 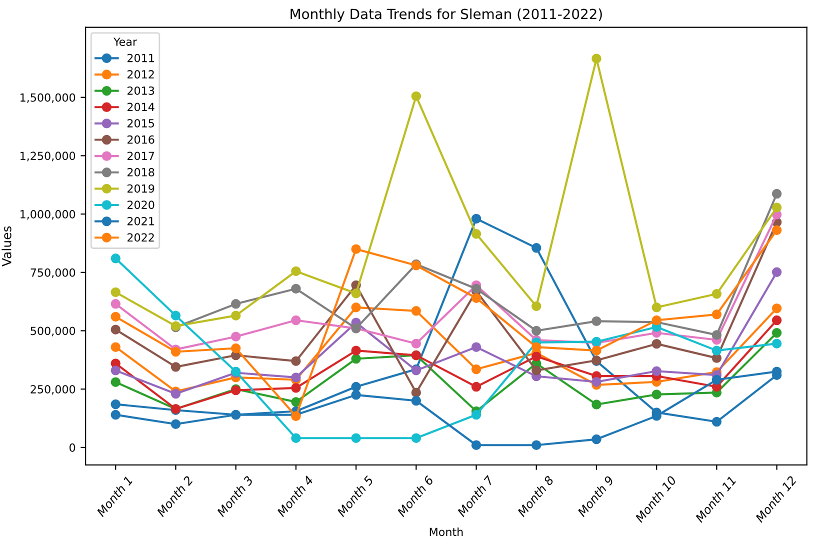 What do you see at coordinates (53, 331) in the screenshot?
I see `y-tick-label: 500,000` at bounding box center [53, 331].